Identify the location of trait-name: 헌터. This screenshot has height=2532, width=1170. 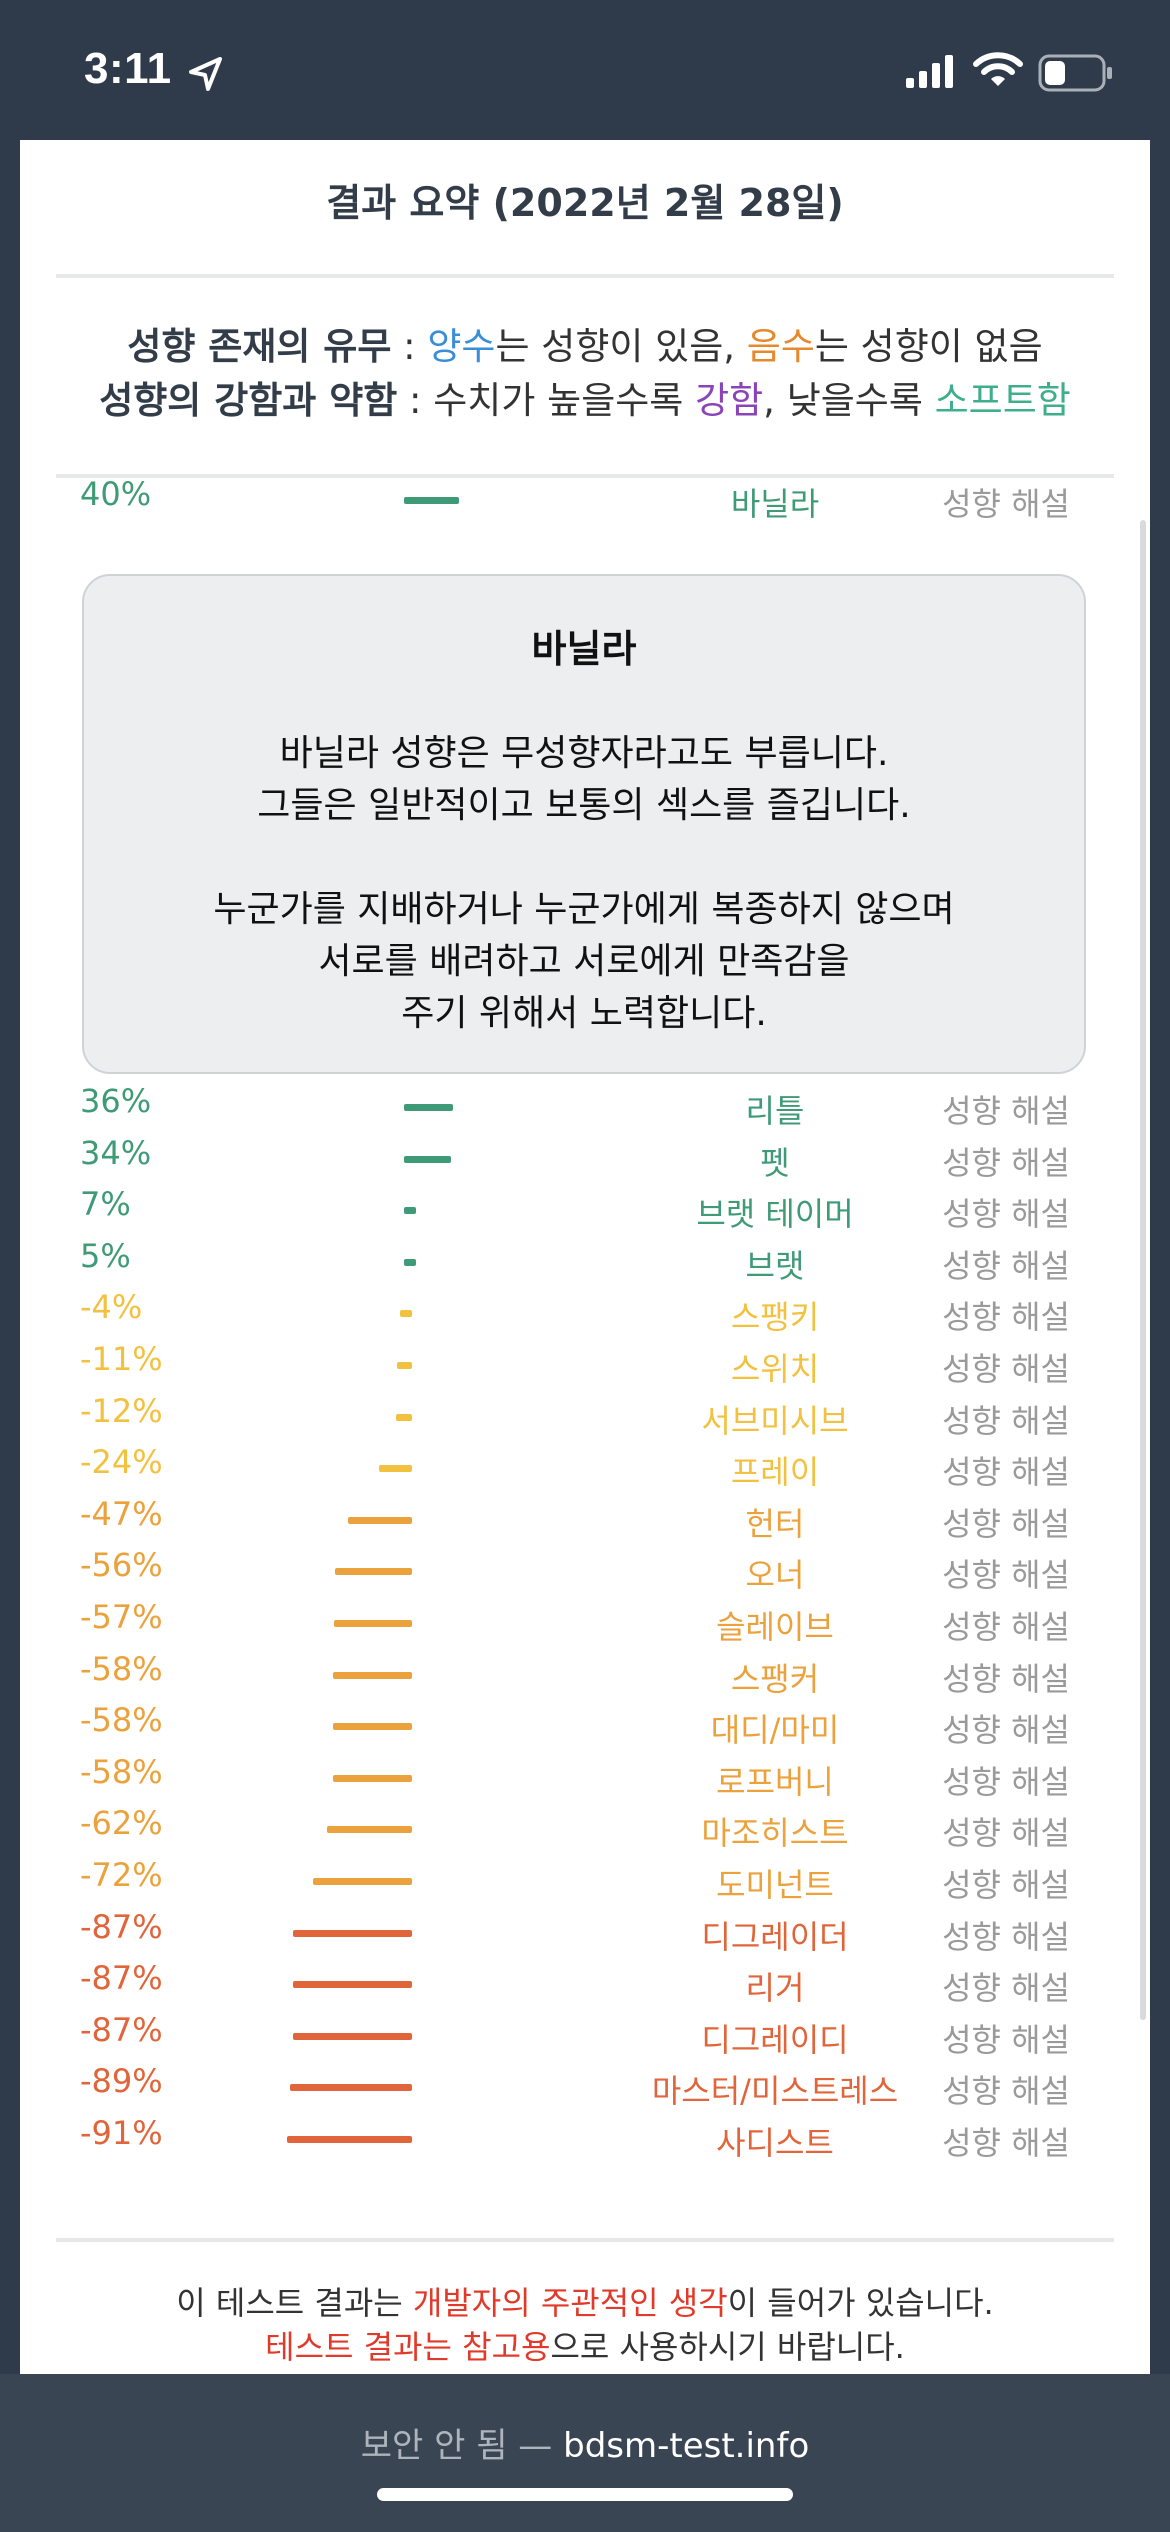
(775, 1523).